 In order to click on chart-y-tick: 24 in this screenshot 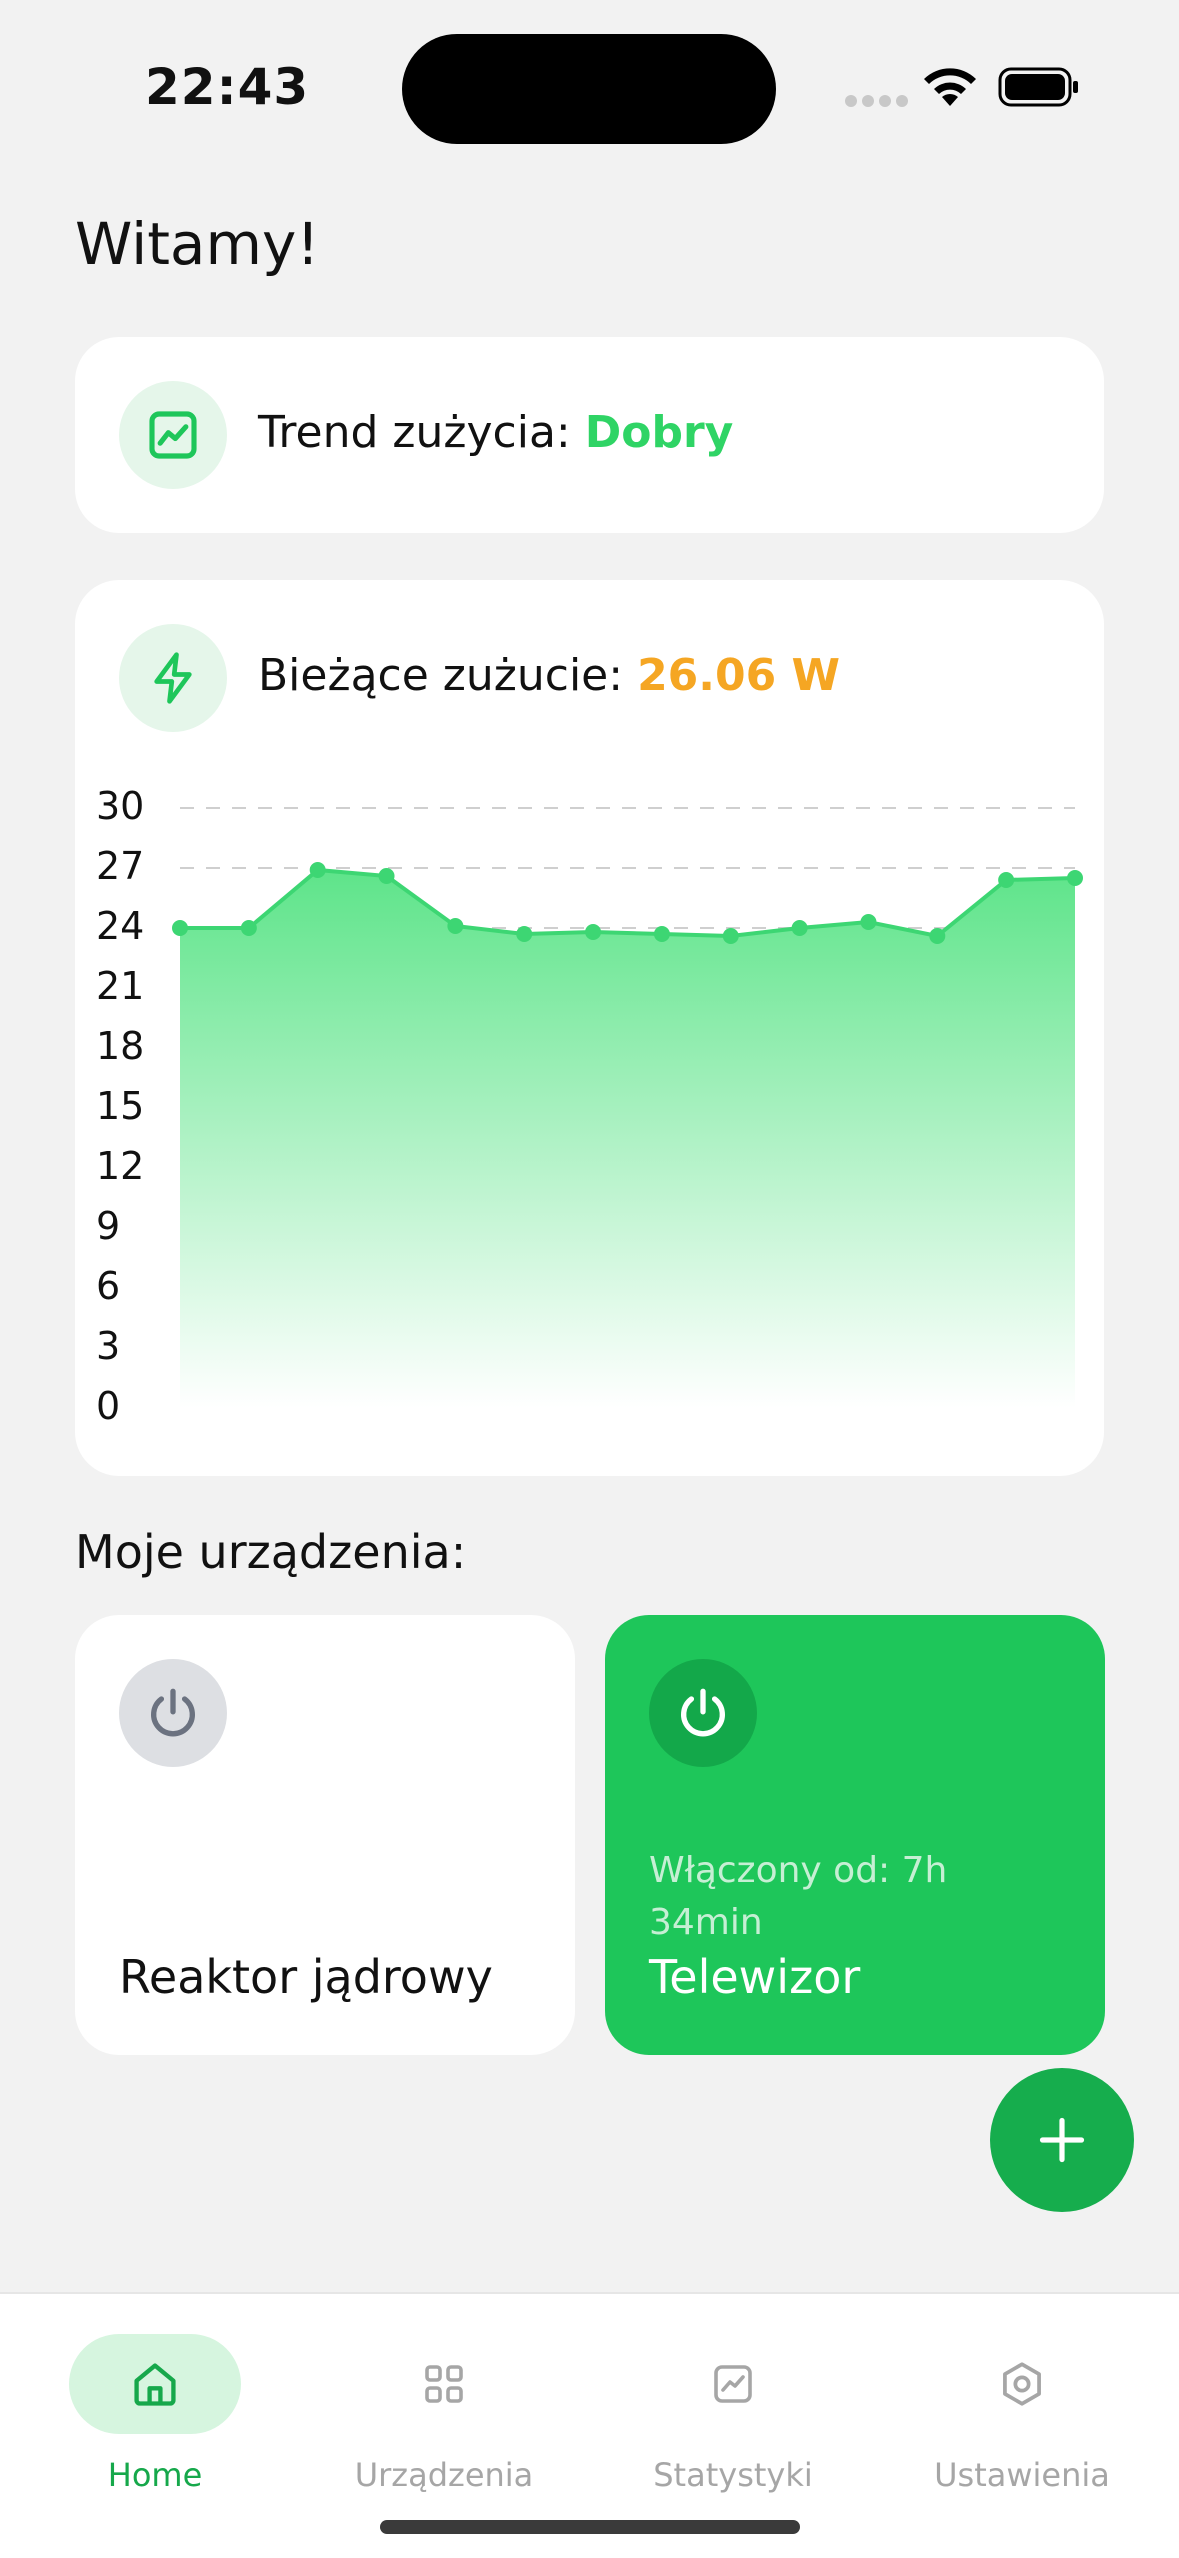, I will do `click(120, 926)`.